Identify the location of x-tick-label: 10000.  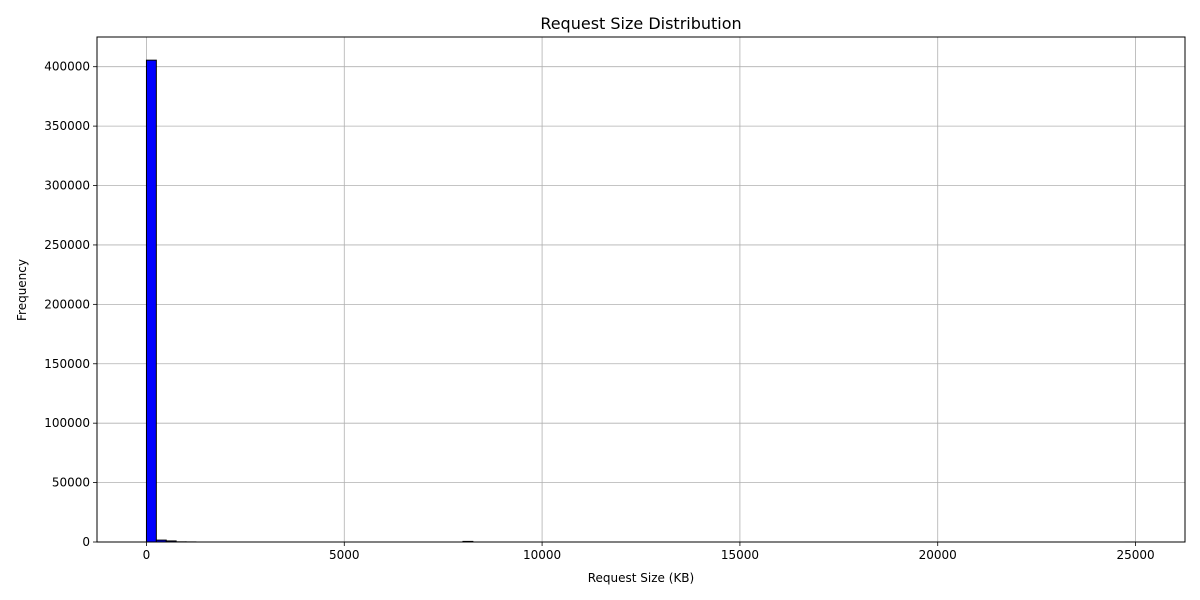
(542, 555).